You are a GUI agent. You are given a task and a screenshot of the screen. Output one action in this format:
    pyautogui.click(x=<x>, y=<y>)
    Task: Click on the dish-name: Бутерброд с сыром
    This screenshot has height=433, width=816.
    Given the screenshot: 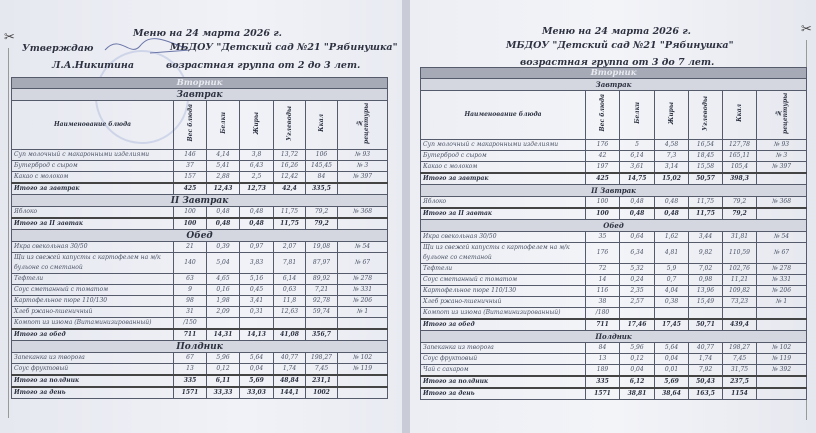 What is the action you would take?
    pyautogui.click(x=92, y=166)
    